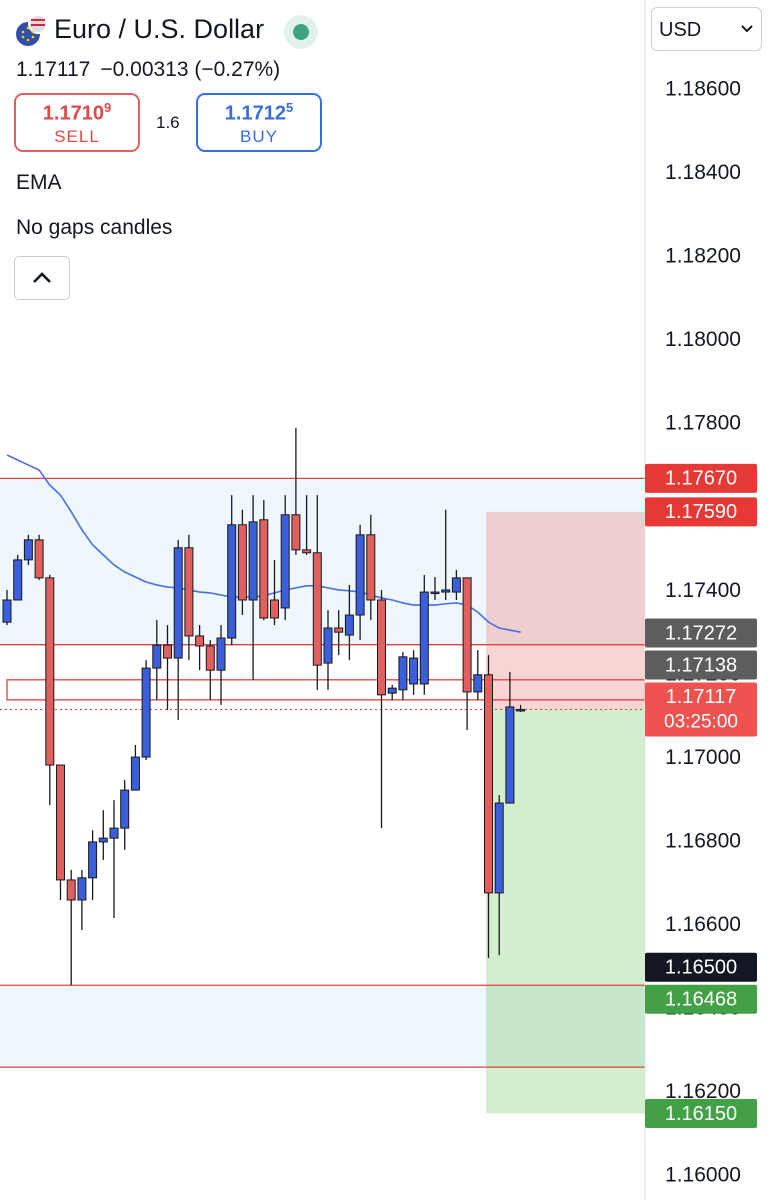  Describe the element at coordinates (703, 339) in the screenshot. I see `y-tick-label: 1.18000` at that location.